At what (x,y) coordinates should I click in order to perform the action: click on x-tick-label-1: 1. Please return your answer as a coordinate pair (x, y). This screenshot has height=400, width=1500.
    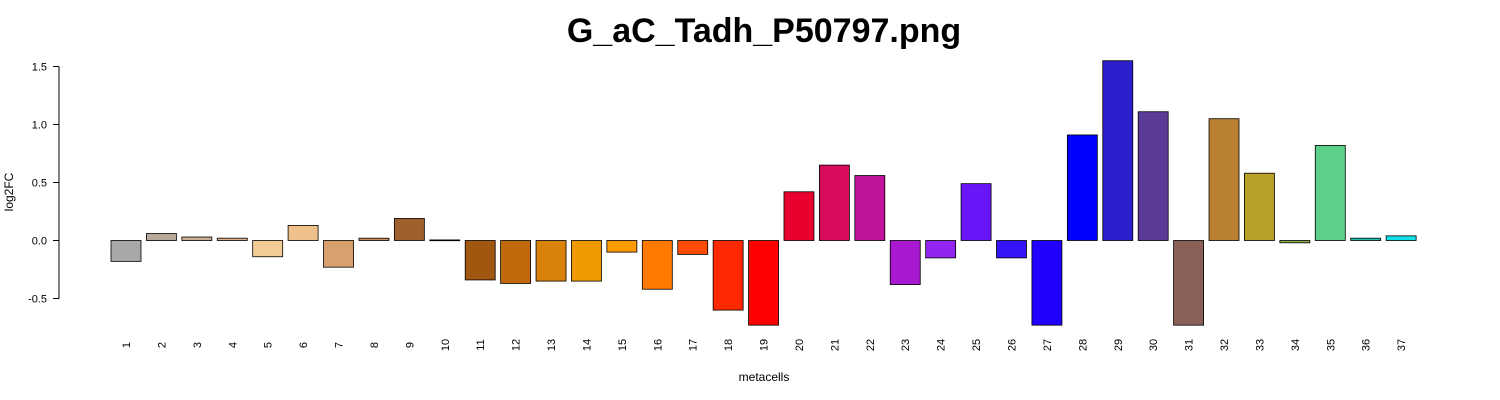
    Looking at the image, I should click on (127, 345).